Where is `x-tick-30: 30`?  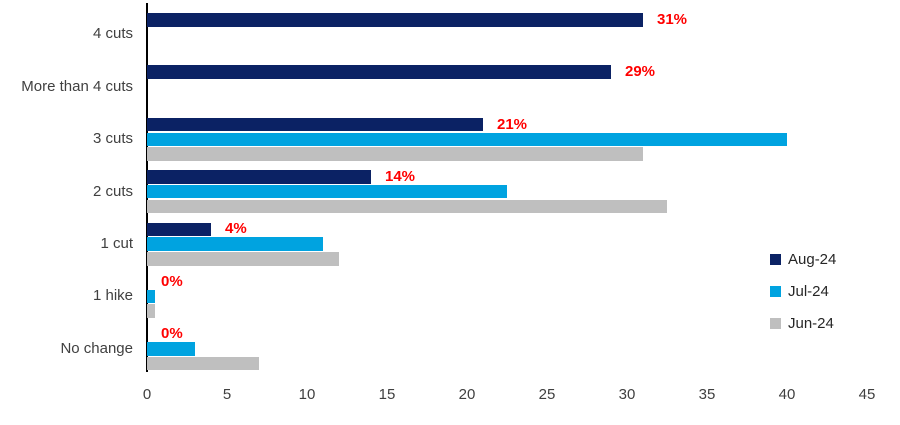 x-tick-30: 30 is located at coordinates (627, 394).